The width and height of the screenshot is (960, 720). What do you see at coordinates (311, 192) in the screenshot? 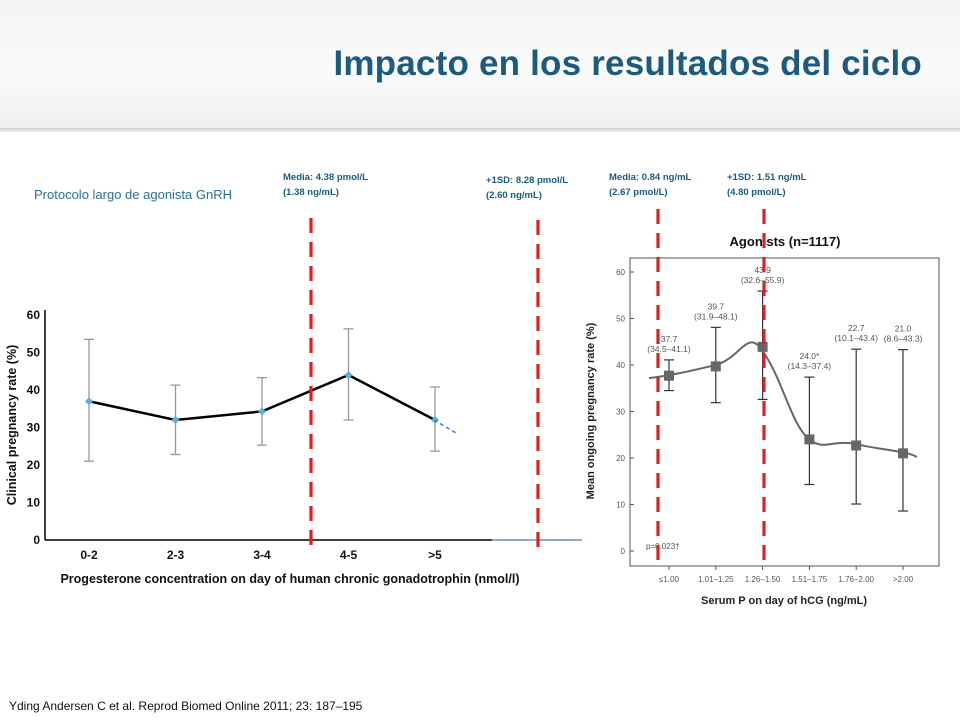
I see `annotation-line: (1.38 ng/mL)` at bounding box center [311, 192].